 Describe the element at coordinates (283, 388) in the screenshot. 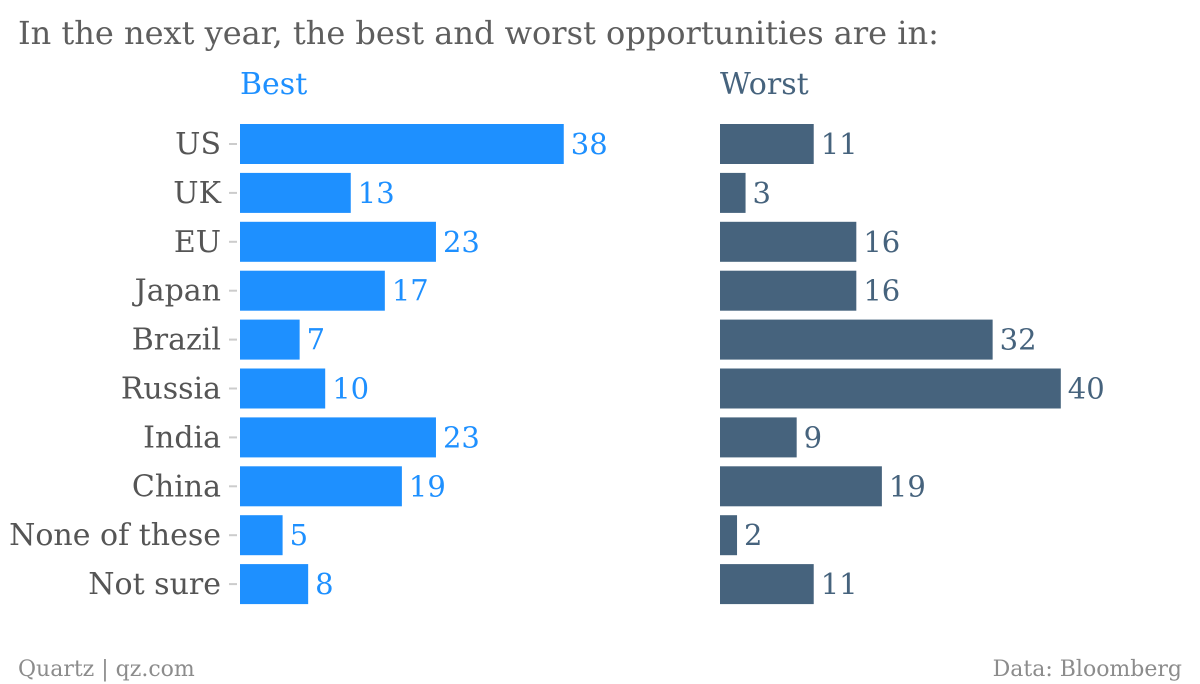

I see `bar-best-russia` at that location.